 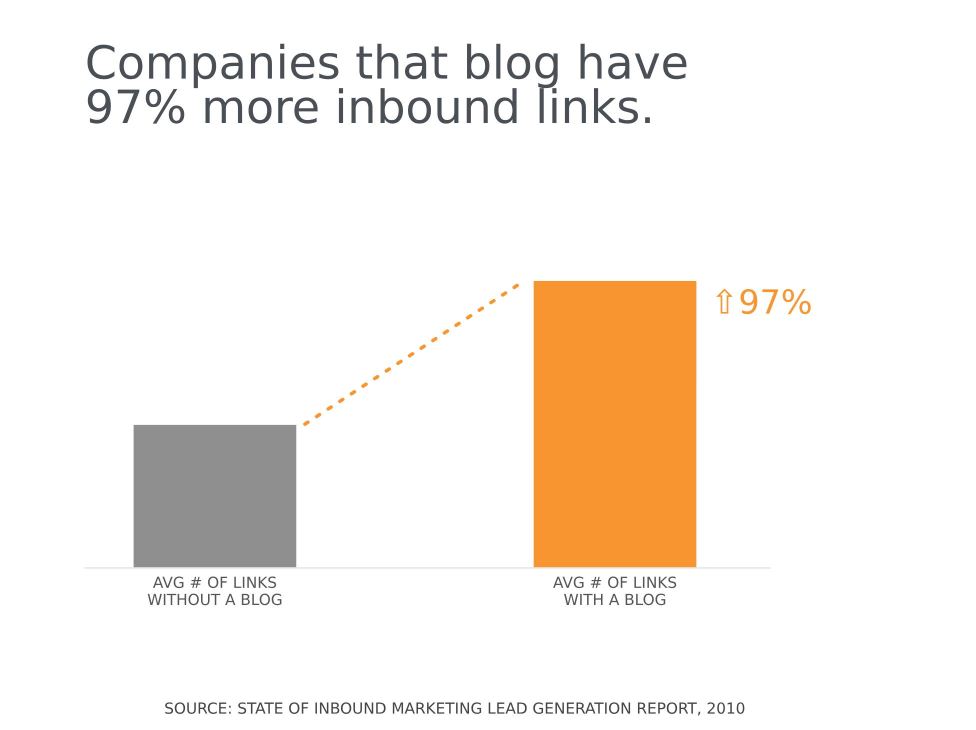 I want to click on x-tick-label: AVG # OF LINKS WITHOUT A BLOG, so click(x=215, y=591).